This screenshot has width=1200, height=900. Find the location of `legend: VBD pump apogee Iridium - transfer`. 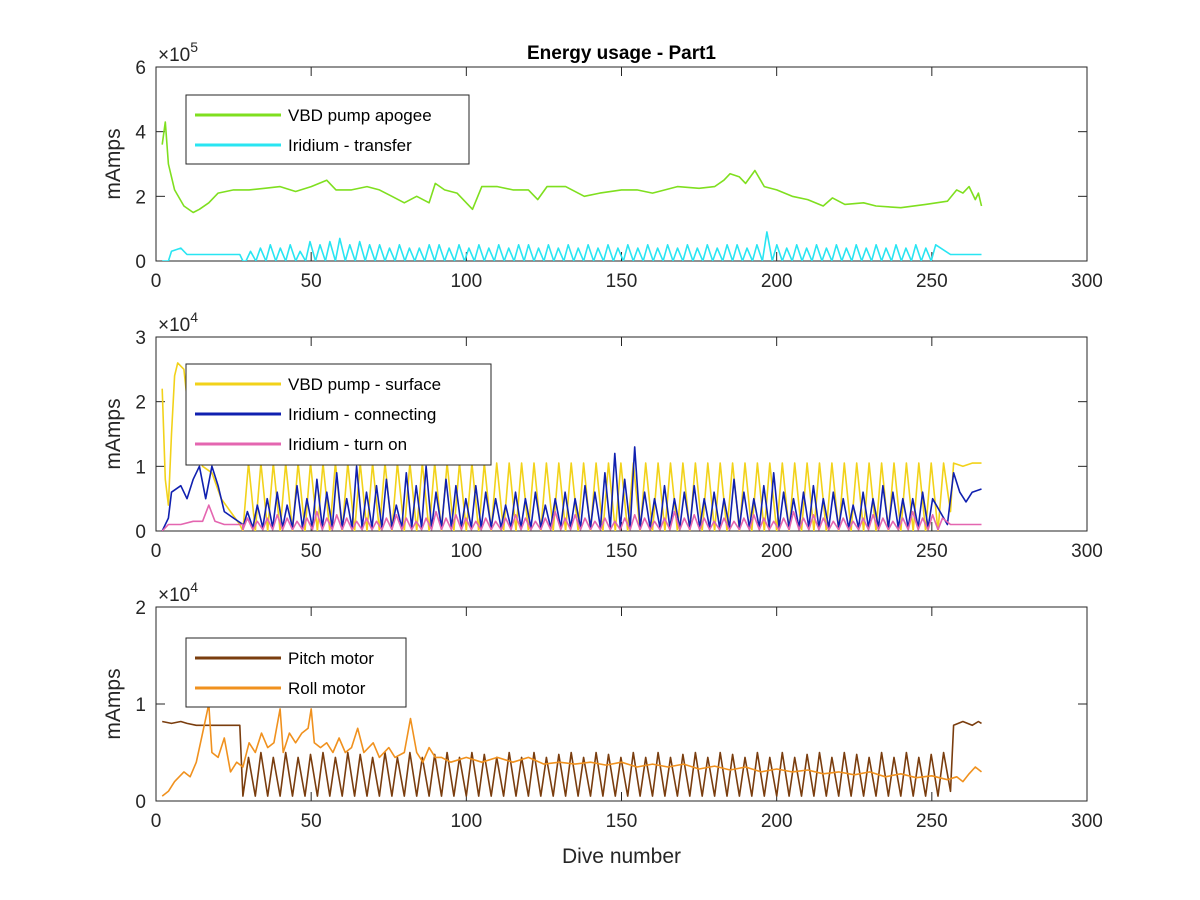

legend: VBD pump apogee Iridium - transfer is located at coordinates (327, 129).